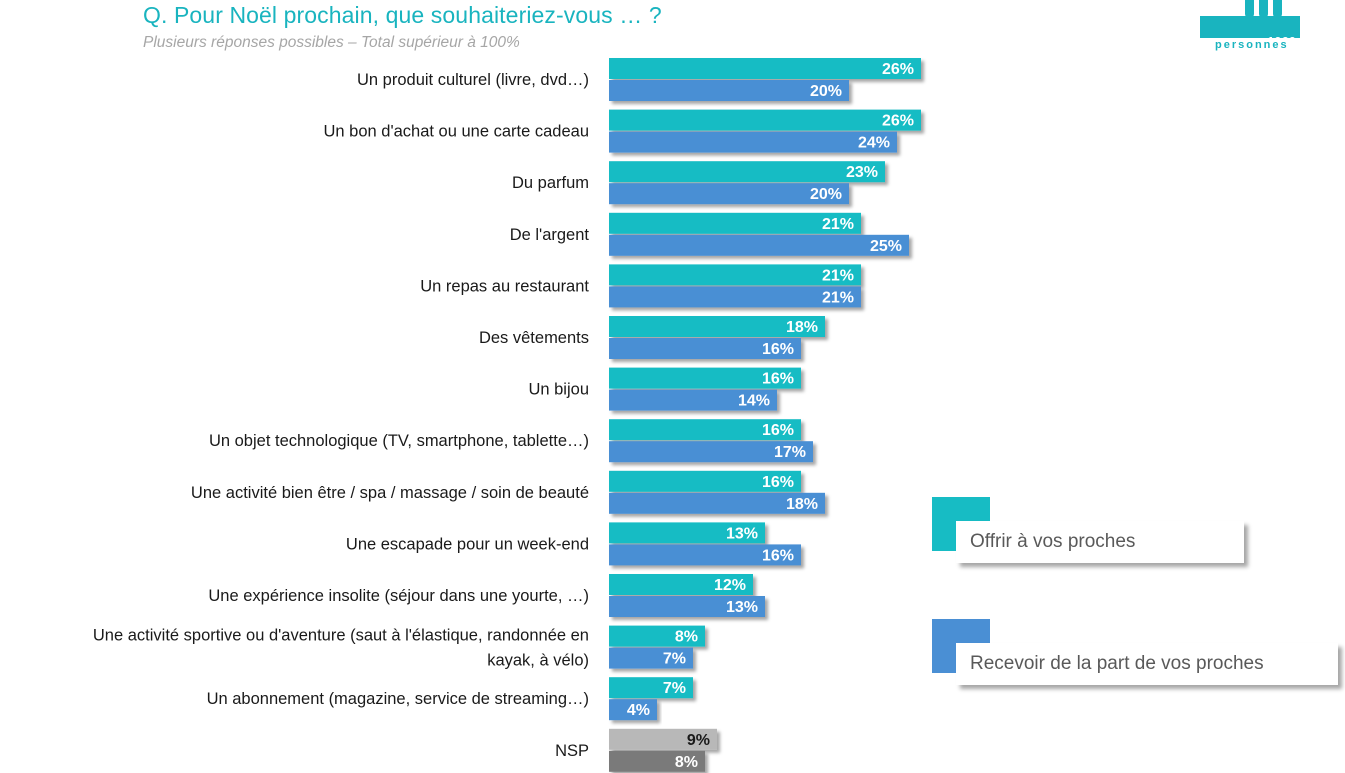 The height and width of the screenshot is (773, 1345). What do you see at coordinates (790, 452) in the screenshot?
I see `value-label: 17%` at bounding box center [790, 452].